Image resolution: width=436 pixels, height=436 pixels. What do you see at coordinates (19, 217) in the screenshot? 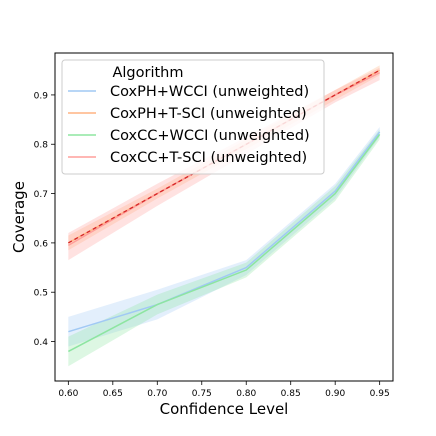
I see `y-axis-label: Coverage` at bounding box center [19, 217].